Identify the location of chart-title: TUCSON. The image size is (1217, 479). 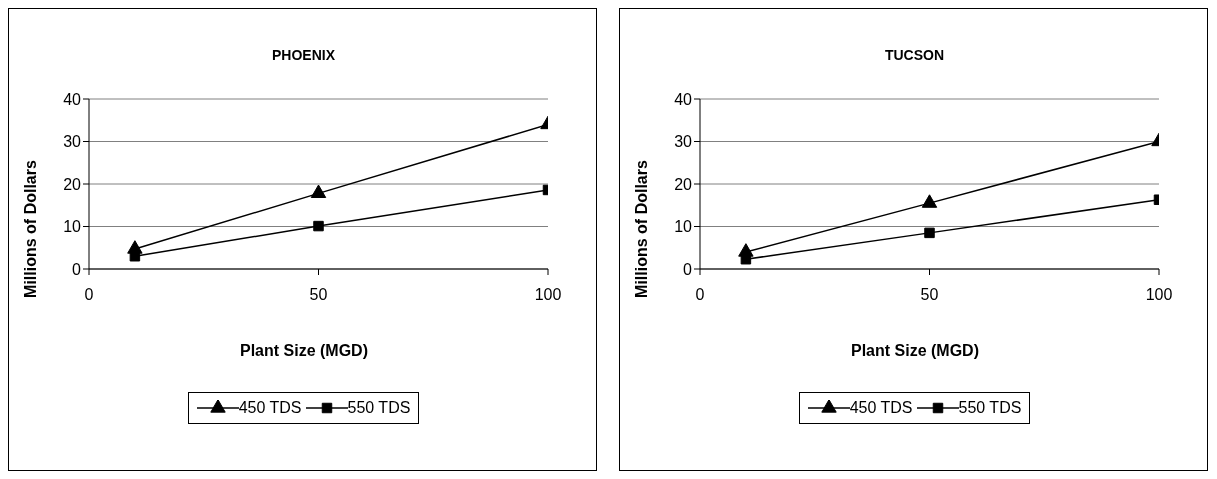
(914, 55).